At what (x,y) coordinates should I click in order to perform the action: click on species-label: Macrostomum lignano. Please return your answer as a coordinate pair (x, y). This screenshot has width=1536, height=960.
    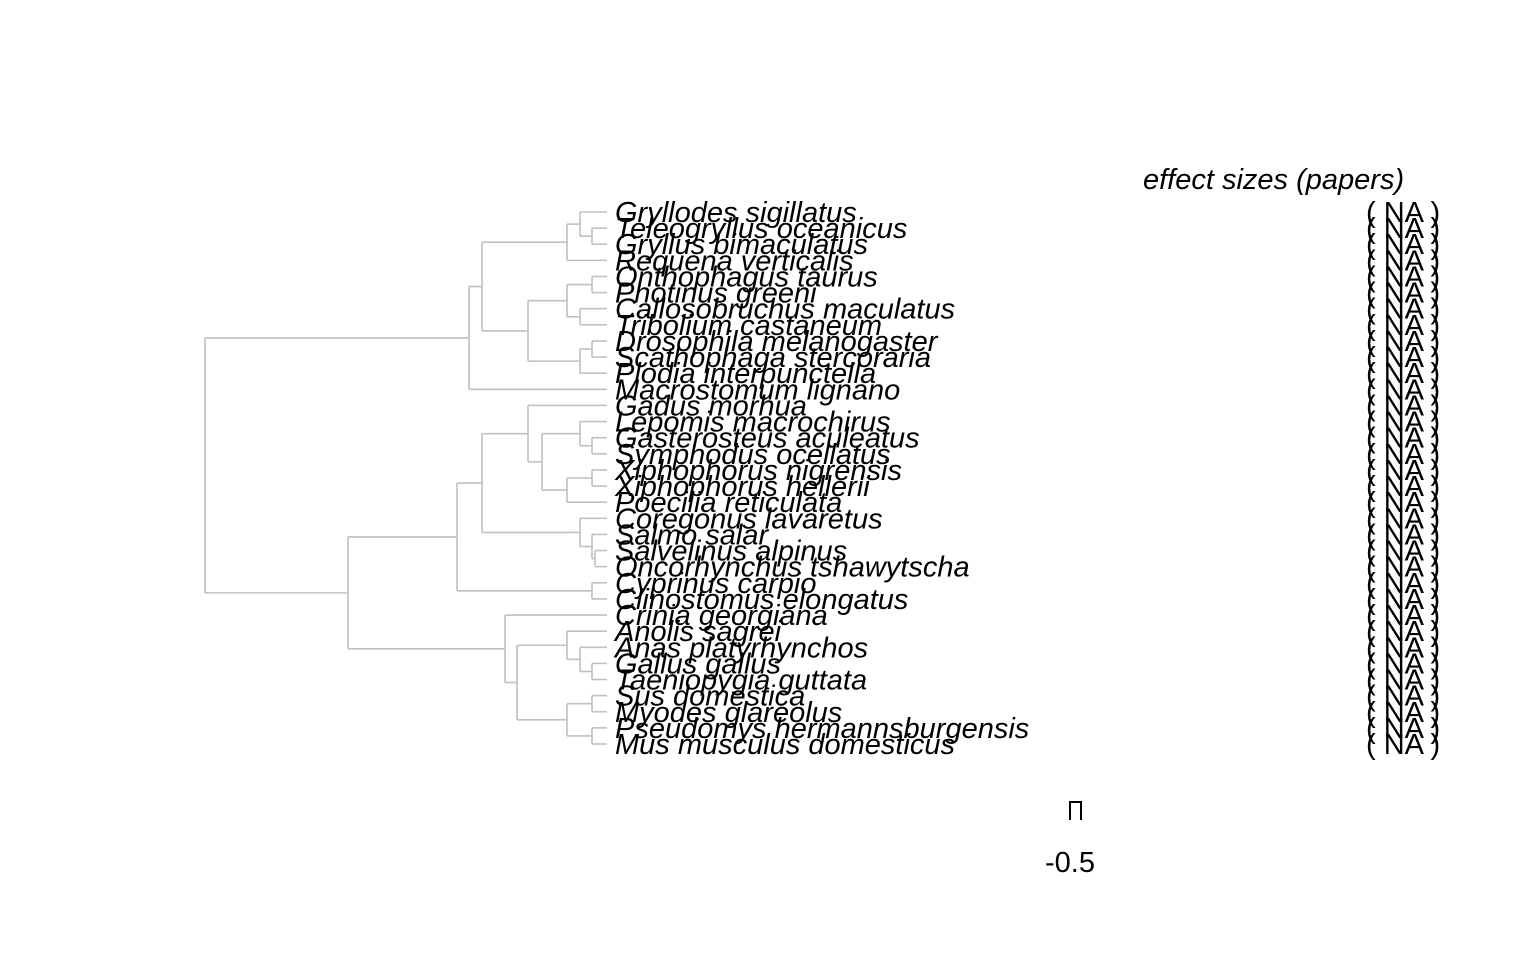
    Looking at the image, I should click on (757, 390).